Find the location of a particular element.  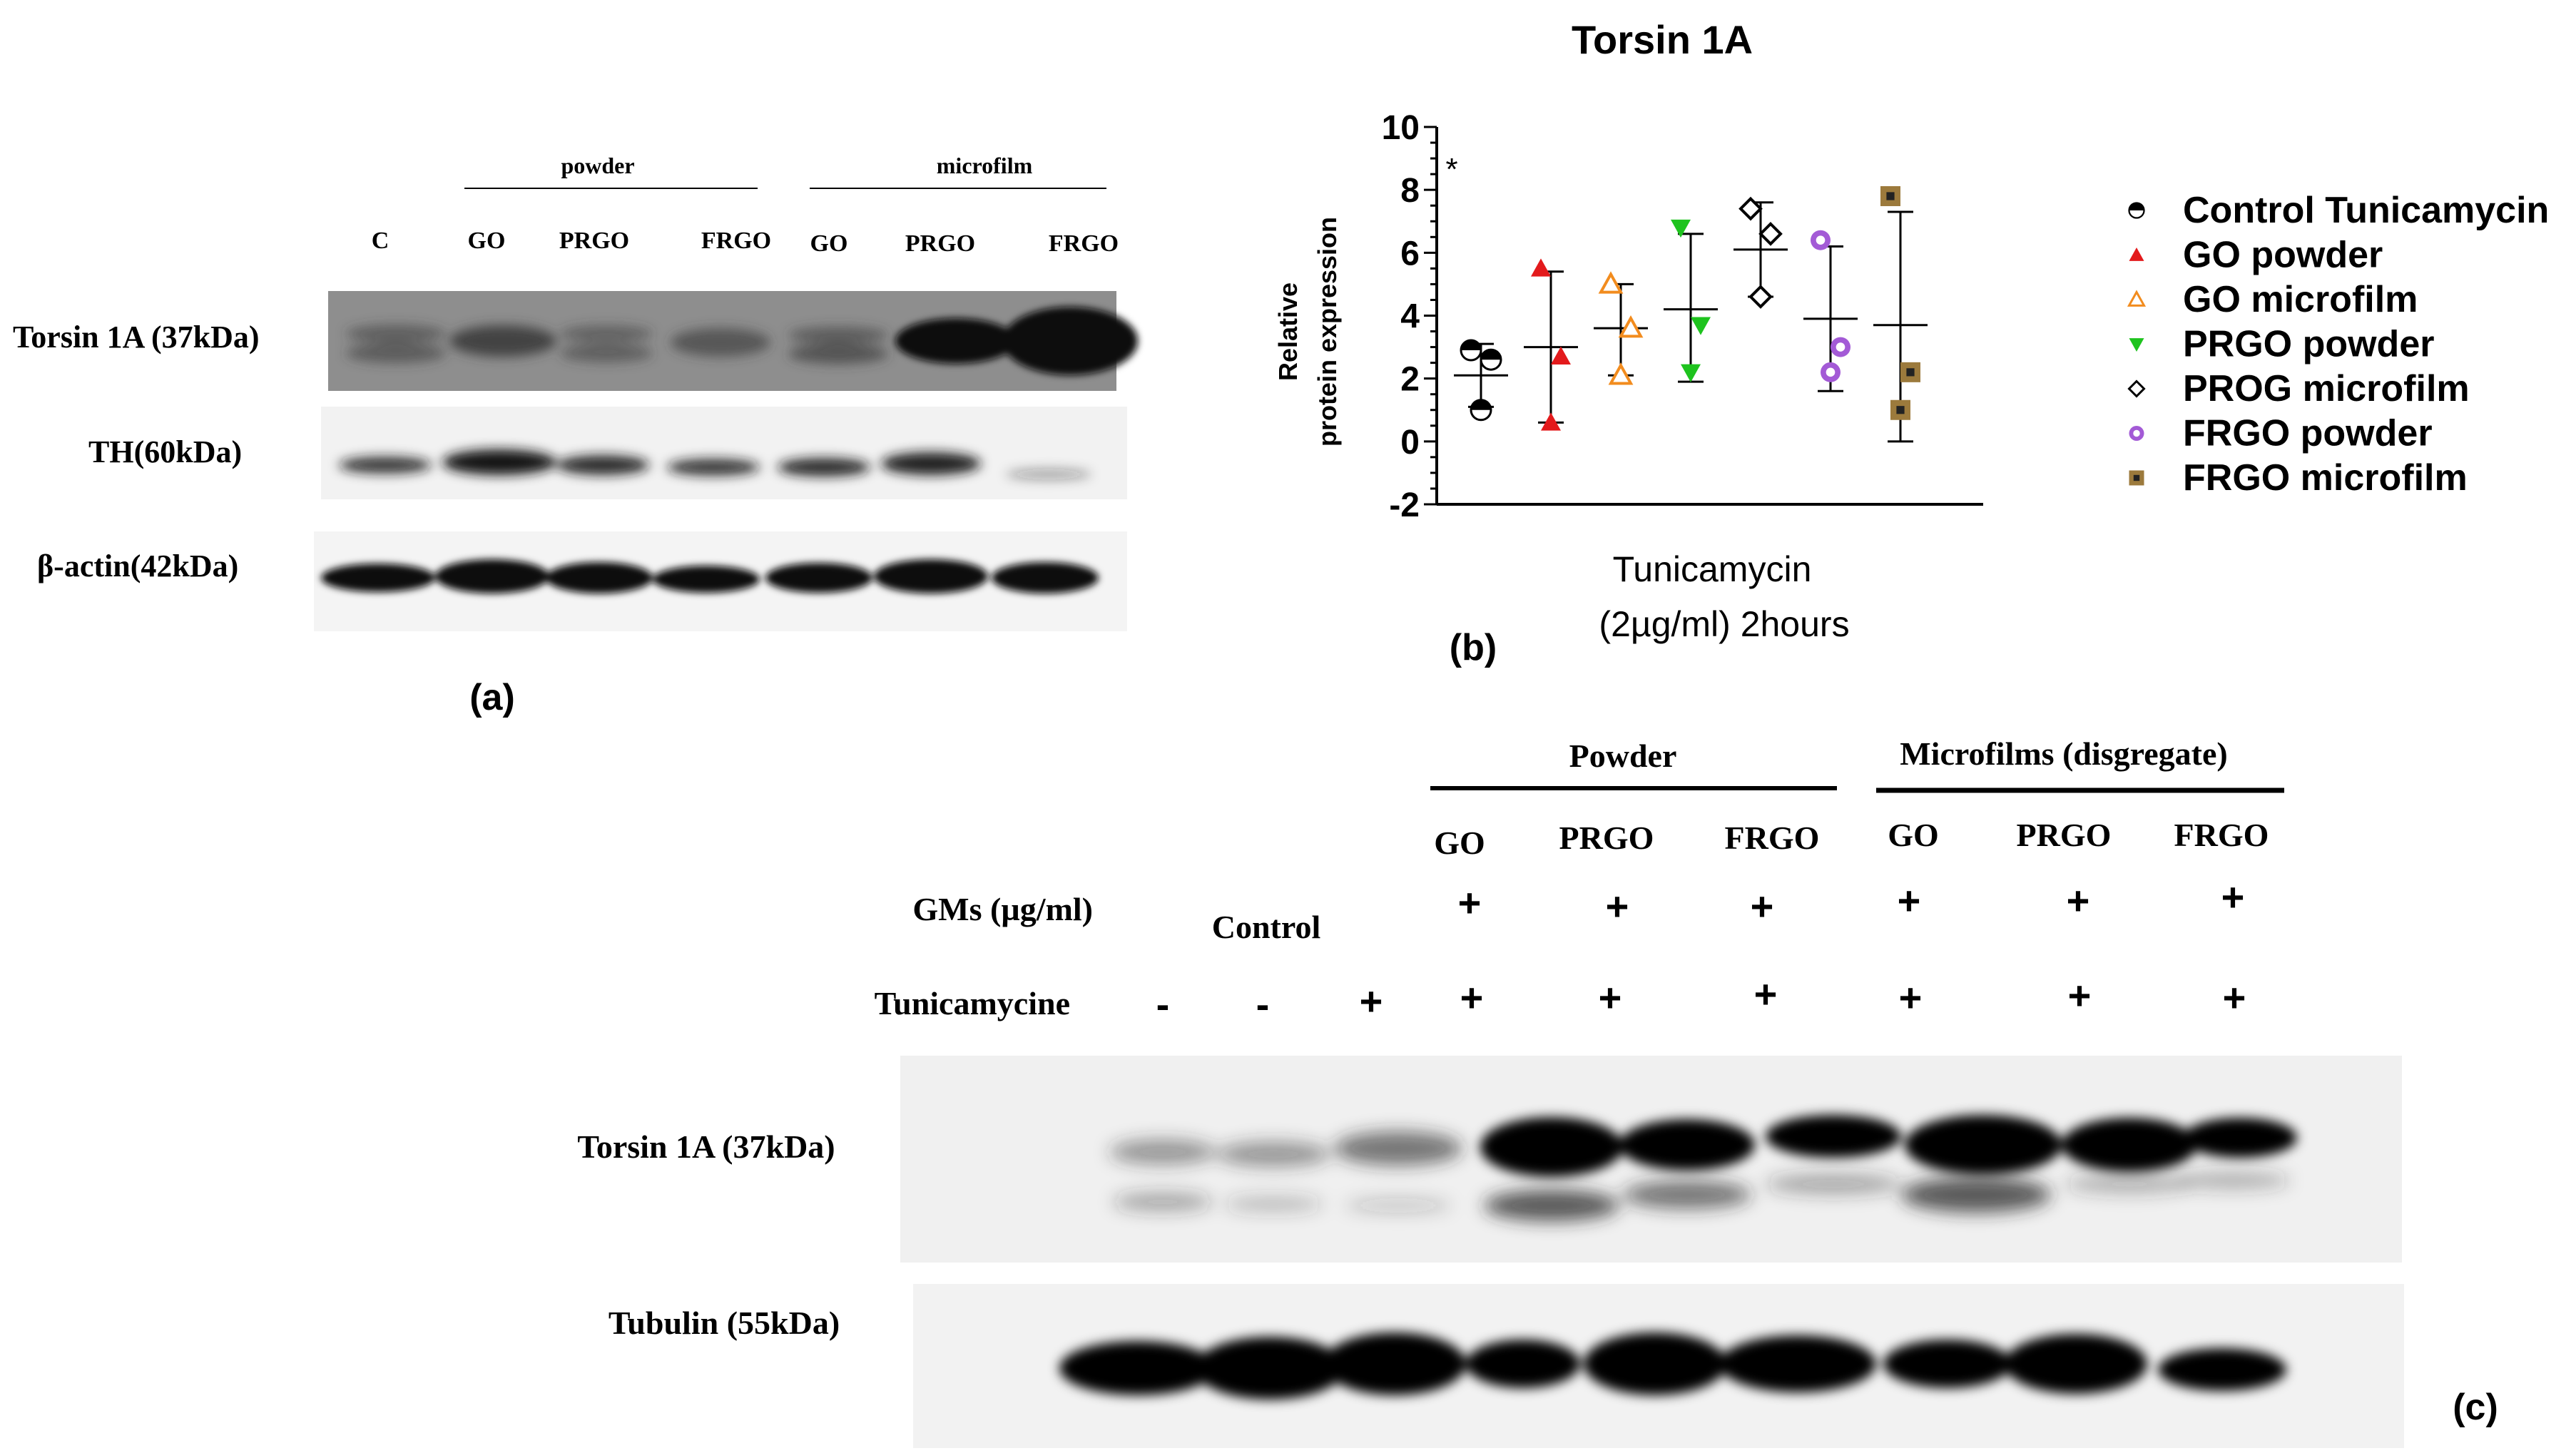

panel-a-blot-beta-actin is located at coordinates (720, 581).